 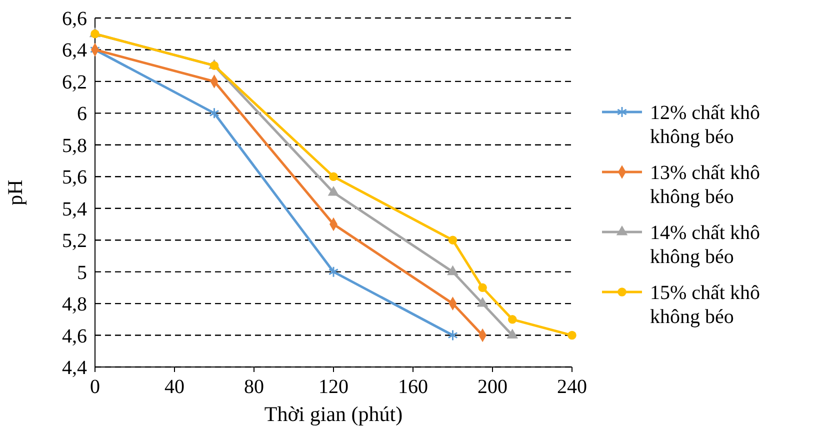 What do you see at coordinates (74, 145) in the screenshot?
I see `y-tick-label: 5,8` at bounding box center [74, 145].